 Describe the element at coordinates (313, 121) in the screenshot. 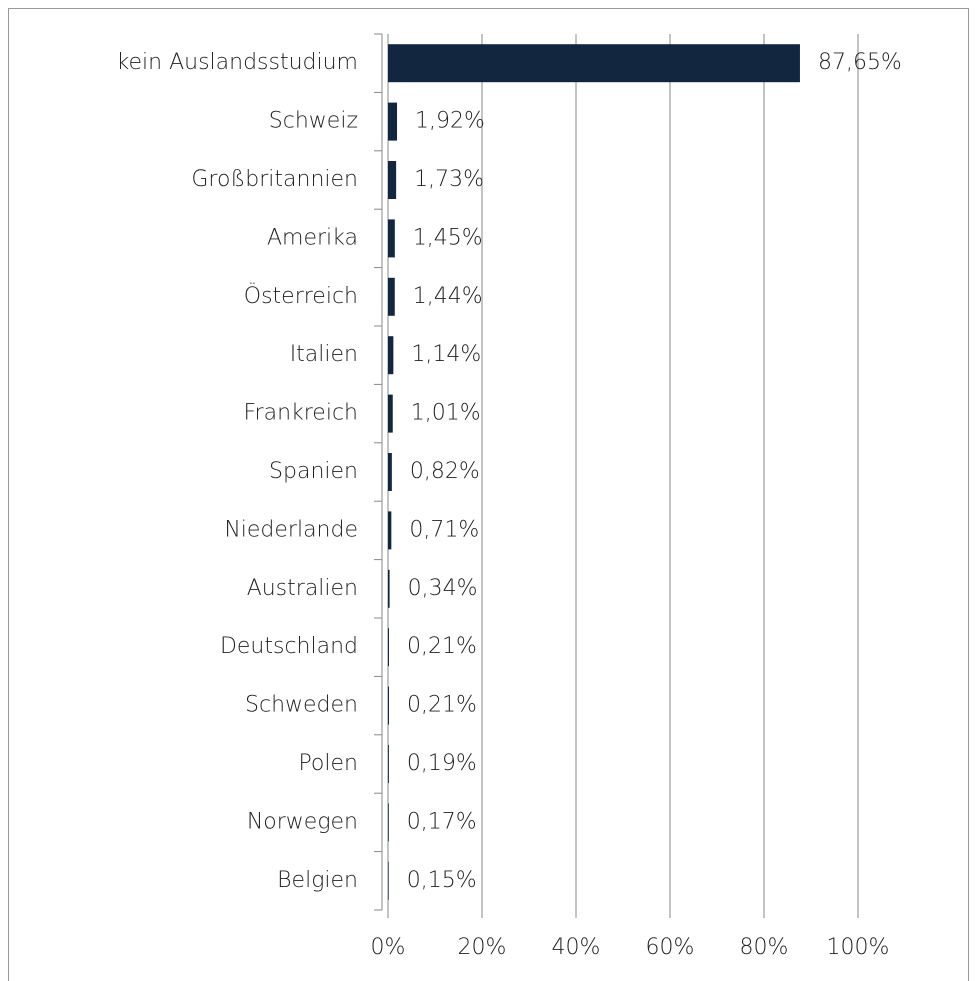

I see `y-tick-label: Schweiz` at that location.